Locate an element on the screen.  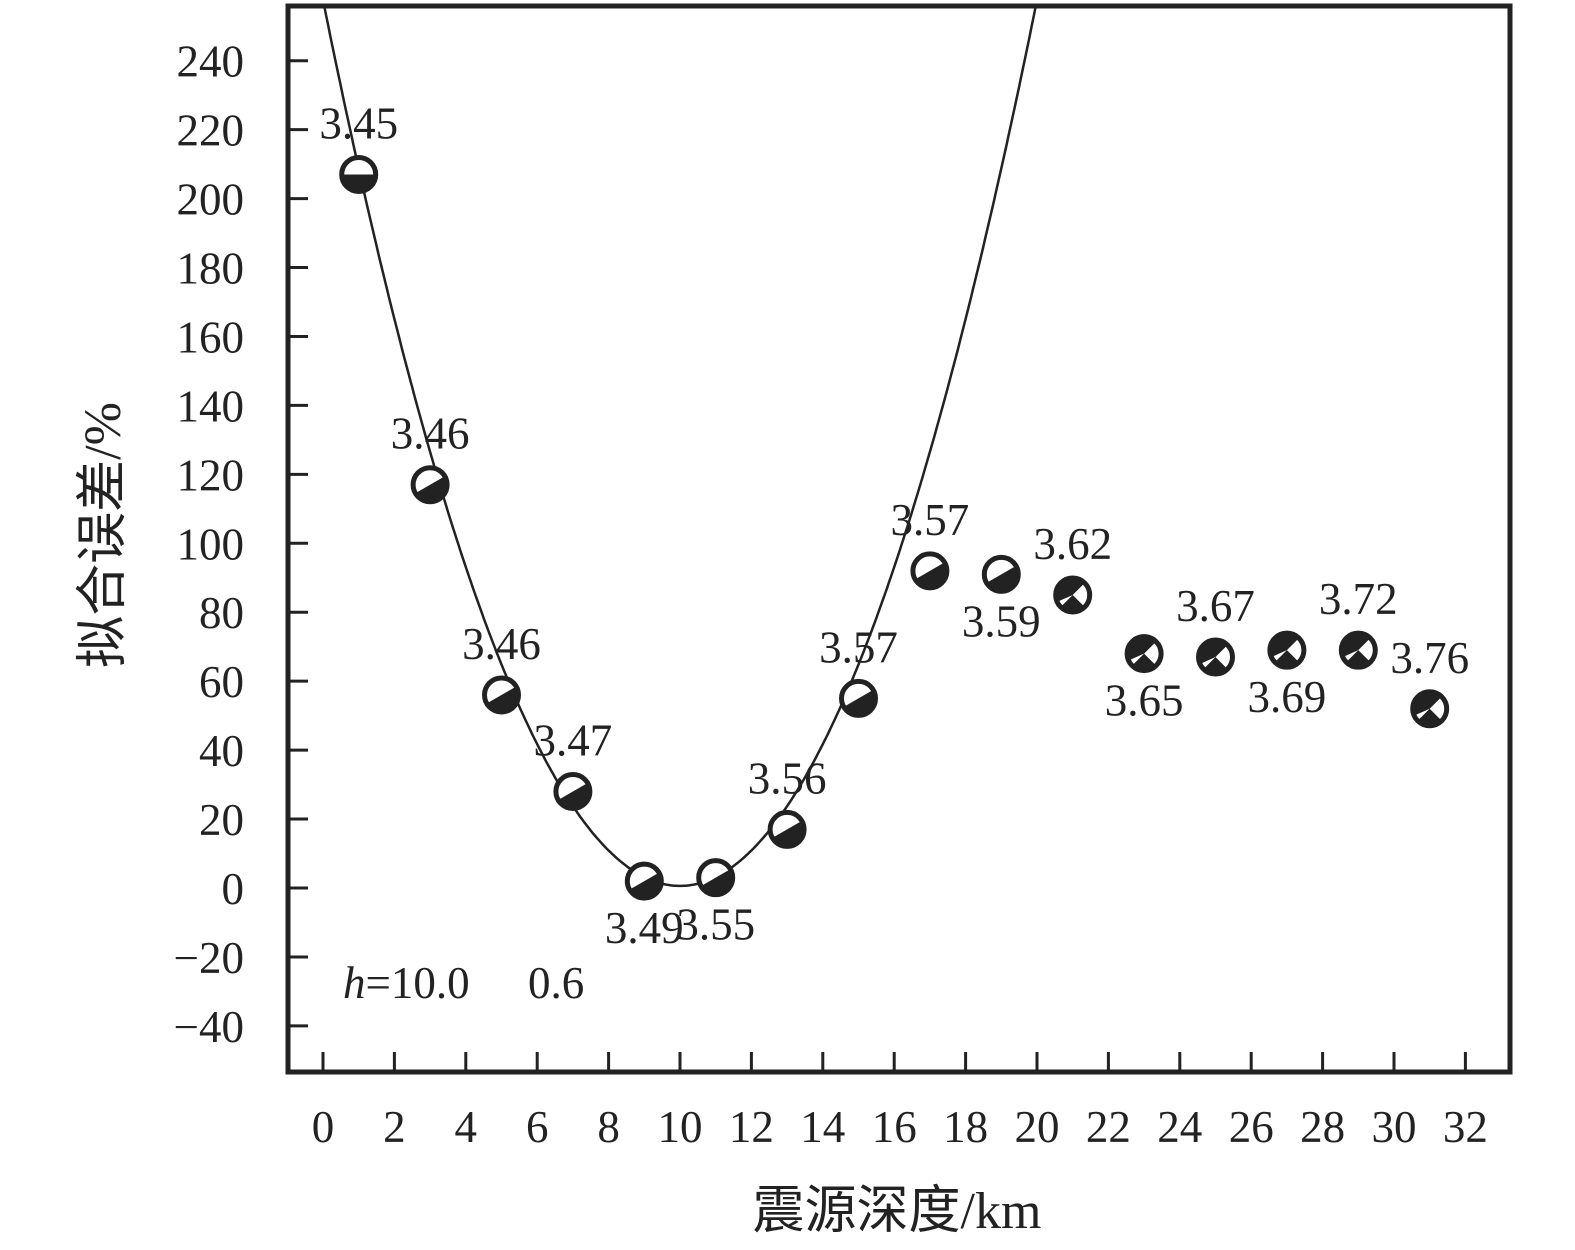
y-tick-label: 220 is located at coordinates (211, 131).